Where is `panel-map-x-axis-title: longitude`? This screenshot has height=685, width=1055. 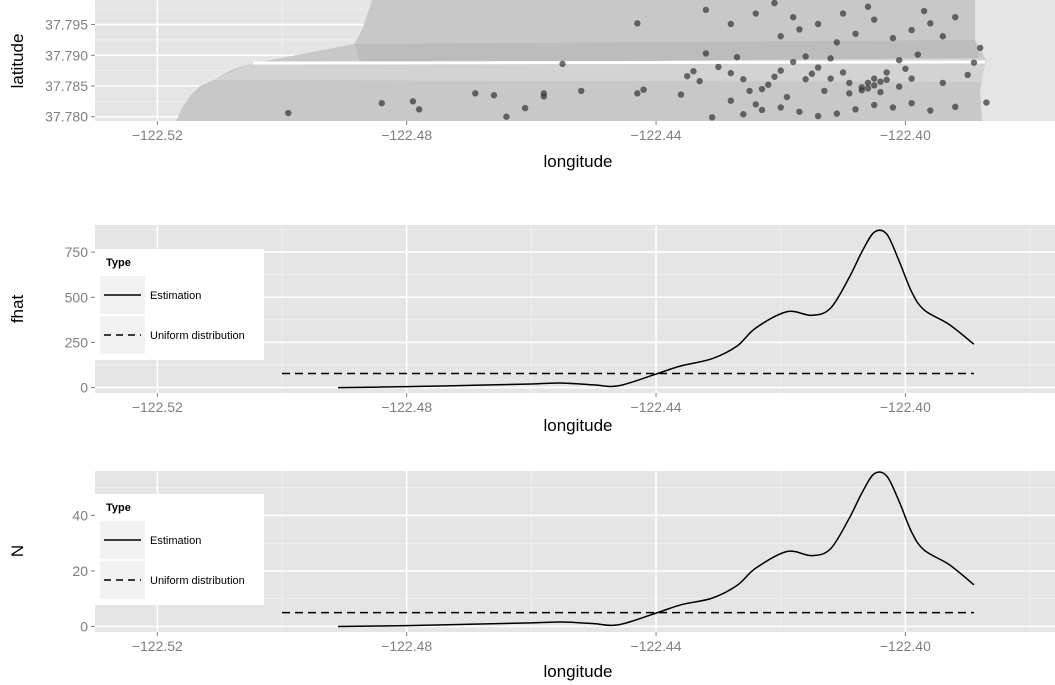
panel-map-x-axis-title: longitude is located at coordinates (577, 161).